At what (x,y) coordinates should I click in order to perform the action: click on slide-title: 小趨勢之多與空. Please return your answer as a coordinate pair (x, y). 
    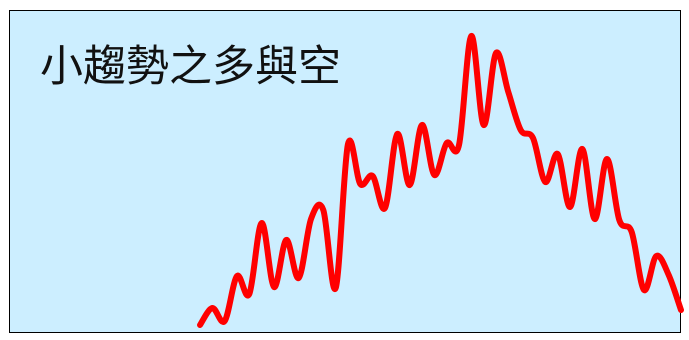
    Looking at the image, I should click on (190, 67).